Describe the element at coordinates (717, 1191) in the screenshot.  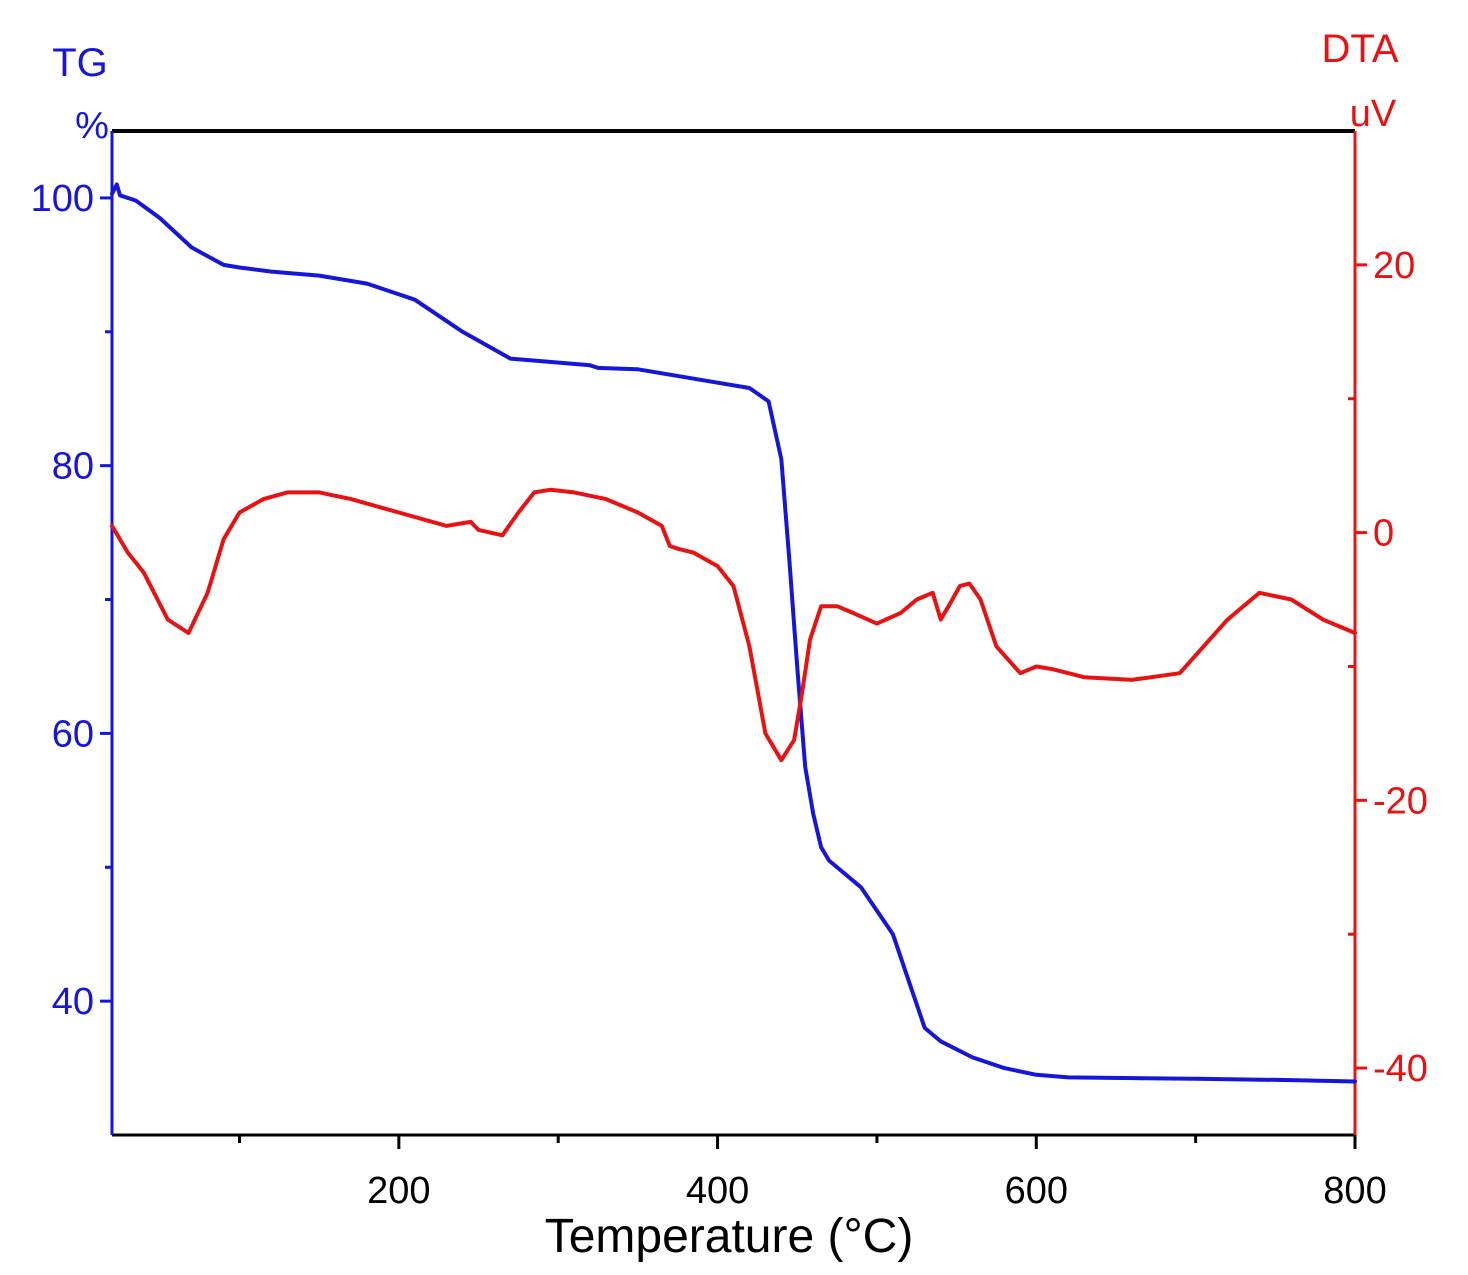
I see `x-tick-label-400: 400` at that location.